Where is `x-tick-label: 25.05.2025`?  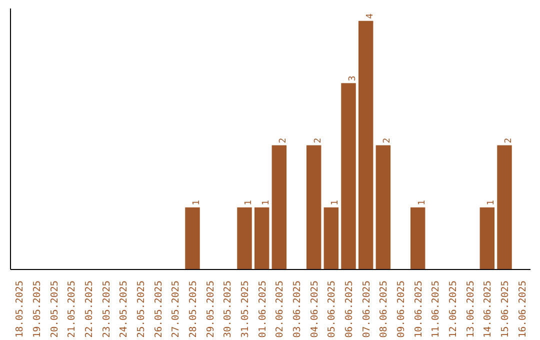
x-tick-label: 25.05.2025 is located at coordinates (141, 309).